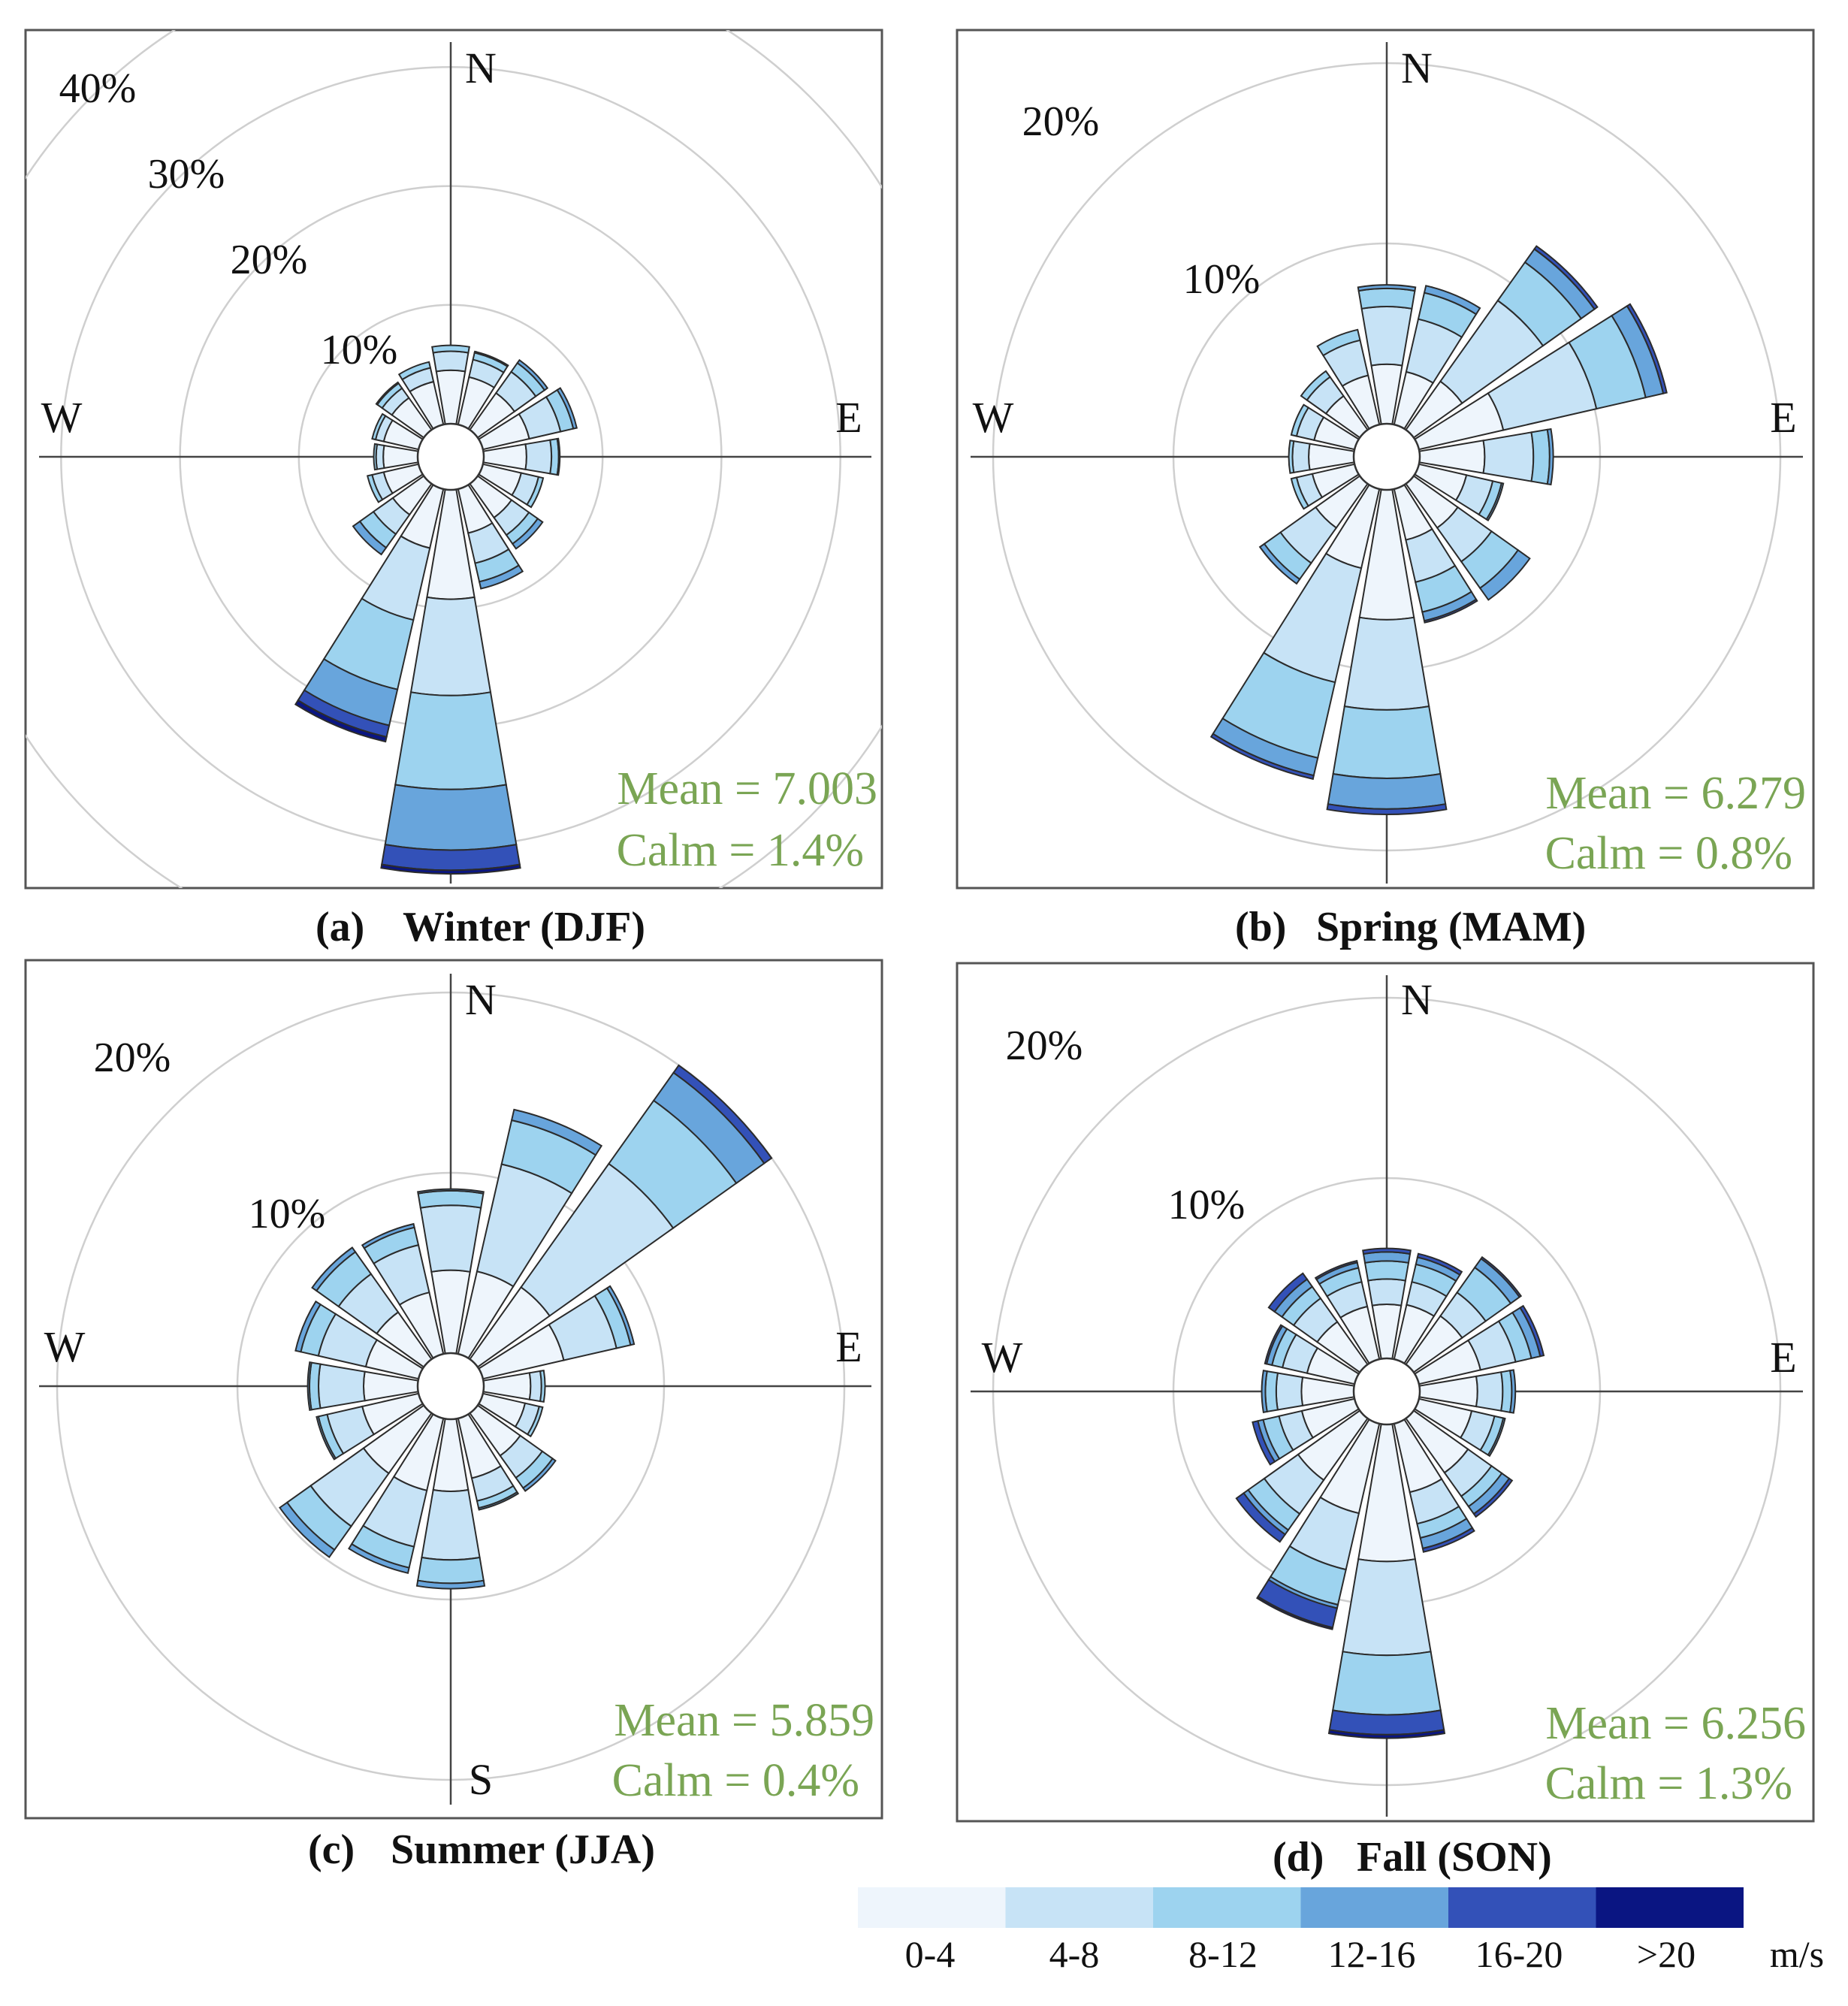 This screenshot has width=1848, height=2006. Describe the element at coordinates (524, 927) in the screenshot. I see `panel-caption-season: Winter (DJF)` at that location.